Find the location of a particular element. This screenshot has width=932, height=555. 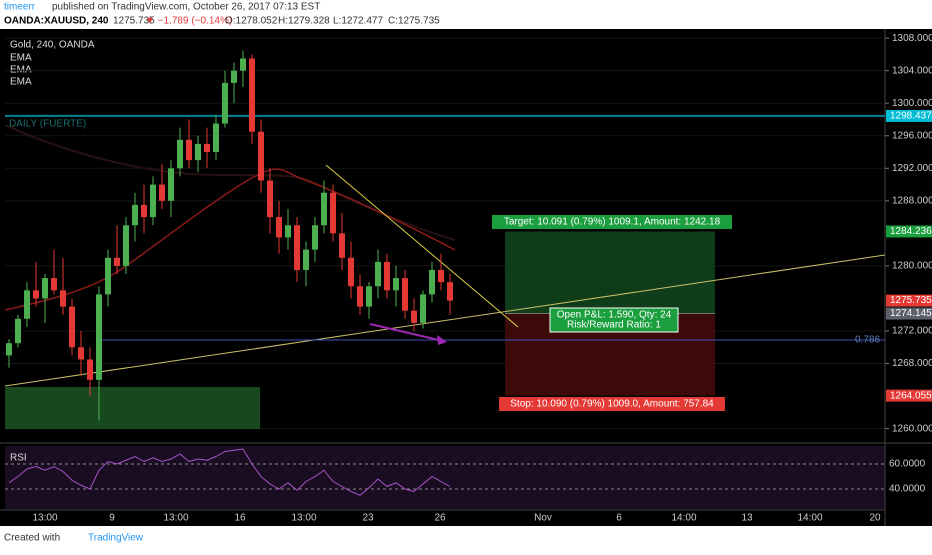

symbol: OANDA:XAUUSD, 240 is located at coordinates (56, 21).